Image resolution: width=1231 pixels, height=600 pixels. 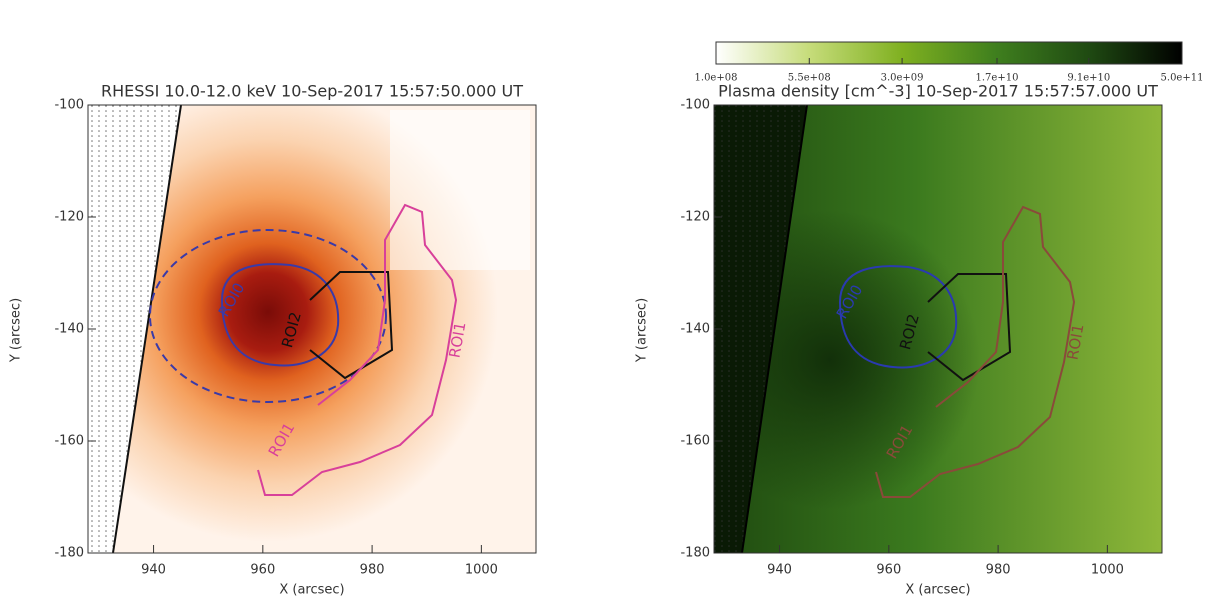 What do you see at coordinates (1088, 78) in the screenshot?
I see `colorbar-tick-label: 9.1e+10` at bounding box center [1088, 78].